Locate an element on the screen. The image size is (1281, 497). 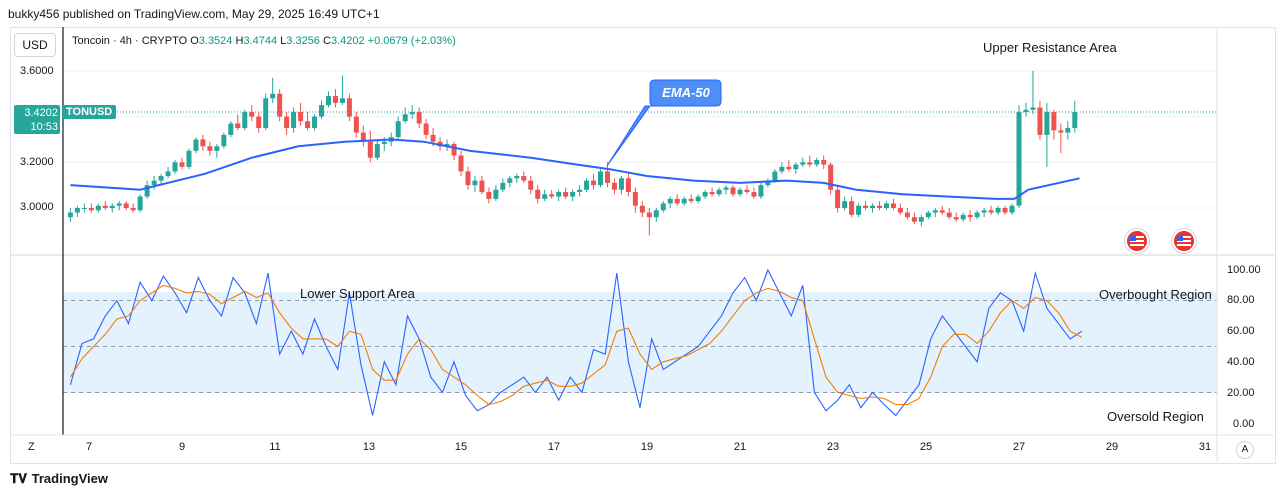
time-tick: 31 is located at coordinates (1205, 447).